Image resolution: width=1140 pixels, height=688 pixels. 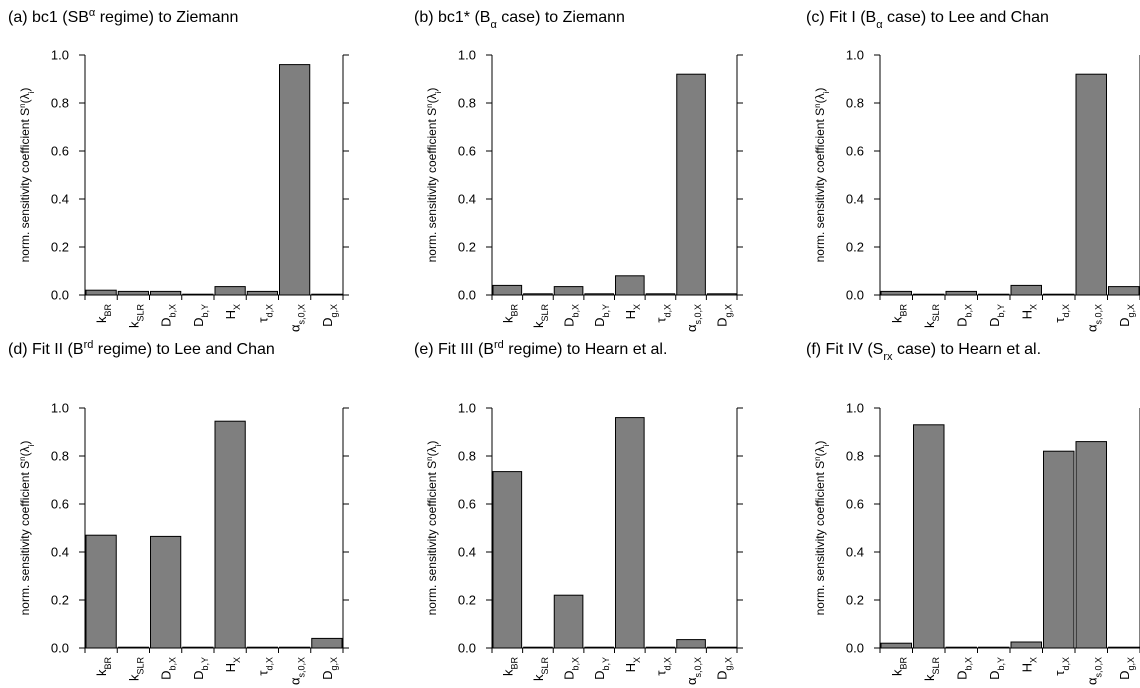 What do you see at coordinates (123, 16) in the screenshot?
I see `panel-a-title: (a) bc1 (SBα regime) to Ziemann` at bounding box center [123, 16].